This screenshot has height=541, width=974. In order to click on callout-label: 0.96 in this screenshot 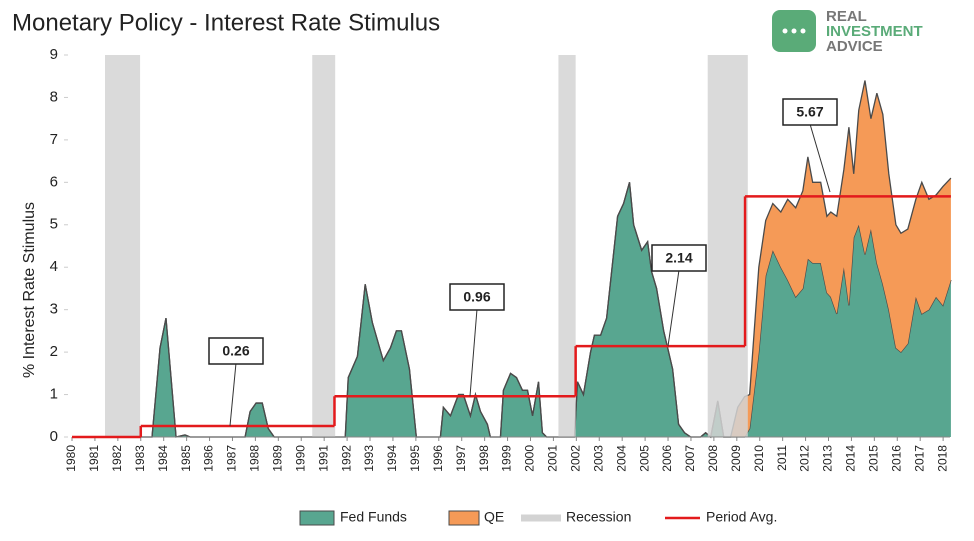, I will do `click(476, 297)`.